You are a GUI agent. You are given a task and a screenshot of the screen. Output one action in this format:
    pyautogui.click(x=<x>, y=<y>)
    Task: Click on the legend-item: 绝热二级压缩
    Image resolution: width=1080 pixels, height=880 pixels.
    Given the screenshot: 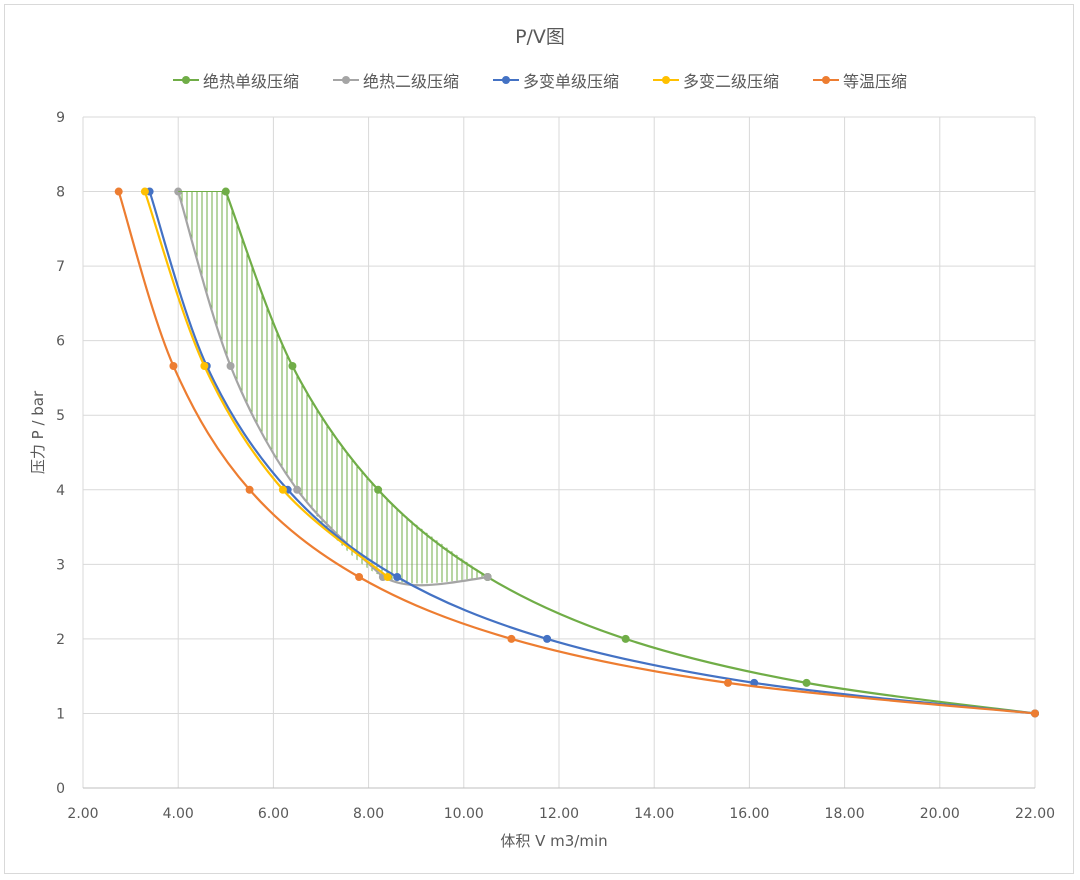 What is the action you would take?
    pyautogui.click(x=395, y=80)
    